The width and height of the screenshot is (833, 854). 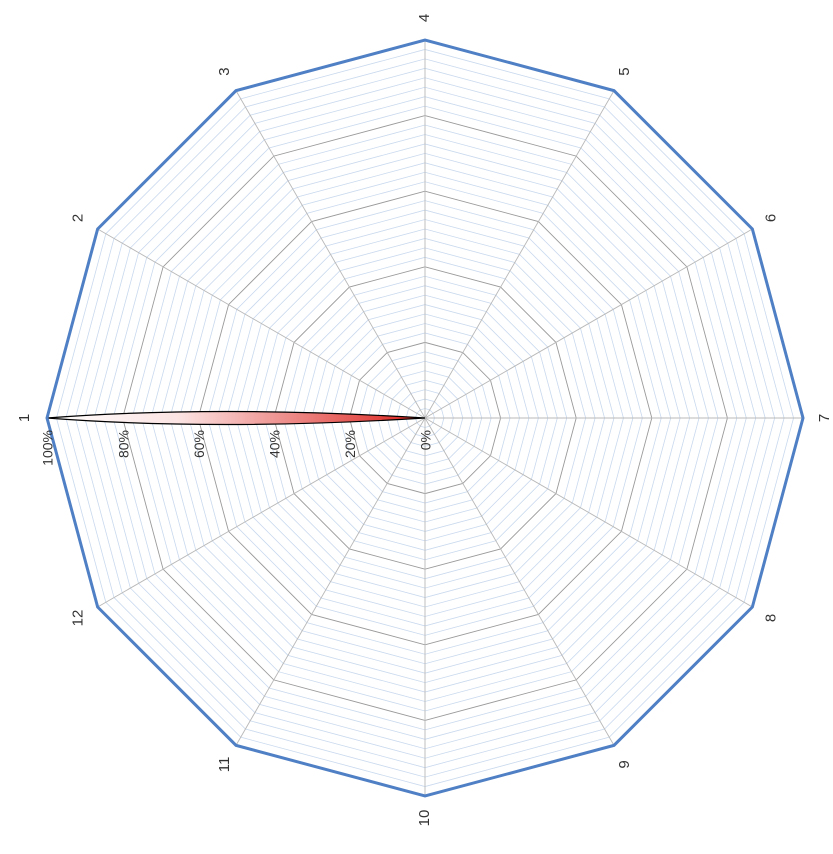 I want to click on category-label-6: 6, so click(x=770, y=218).